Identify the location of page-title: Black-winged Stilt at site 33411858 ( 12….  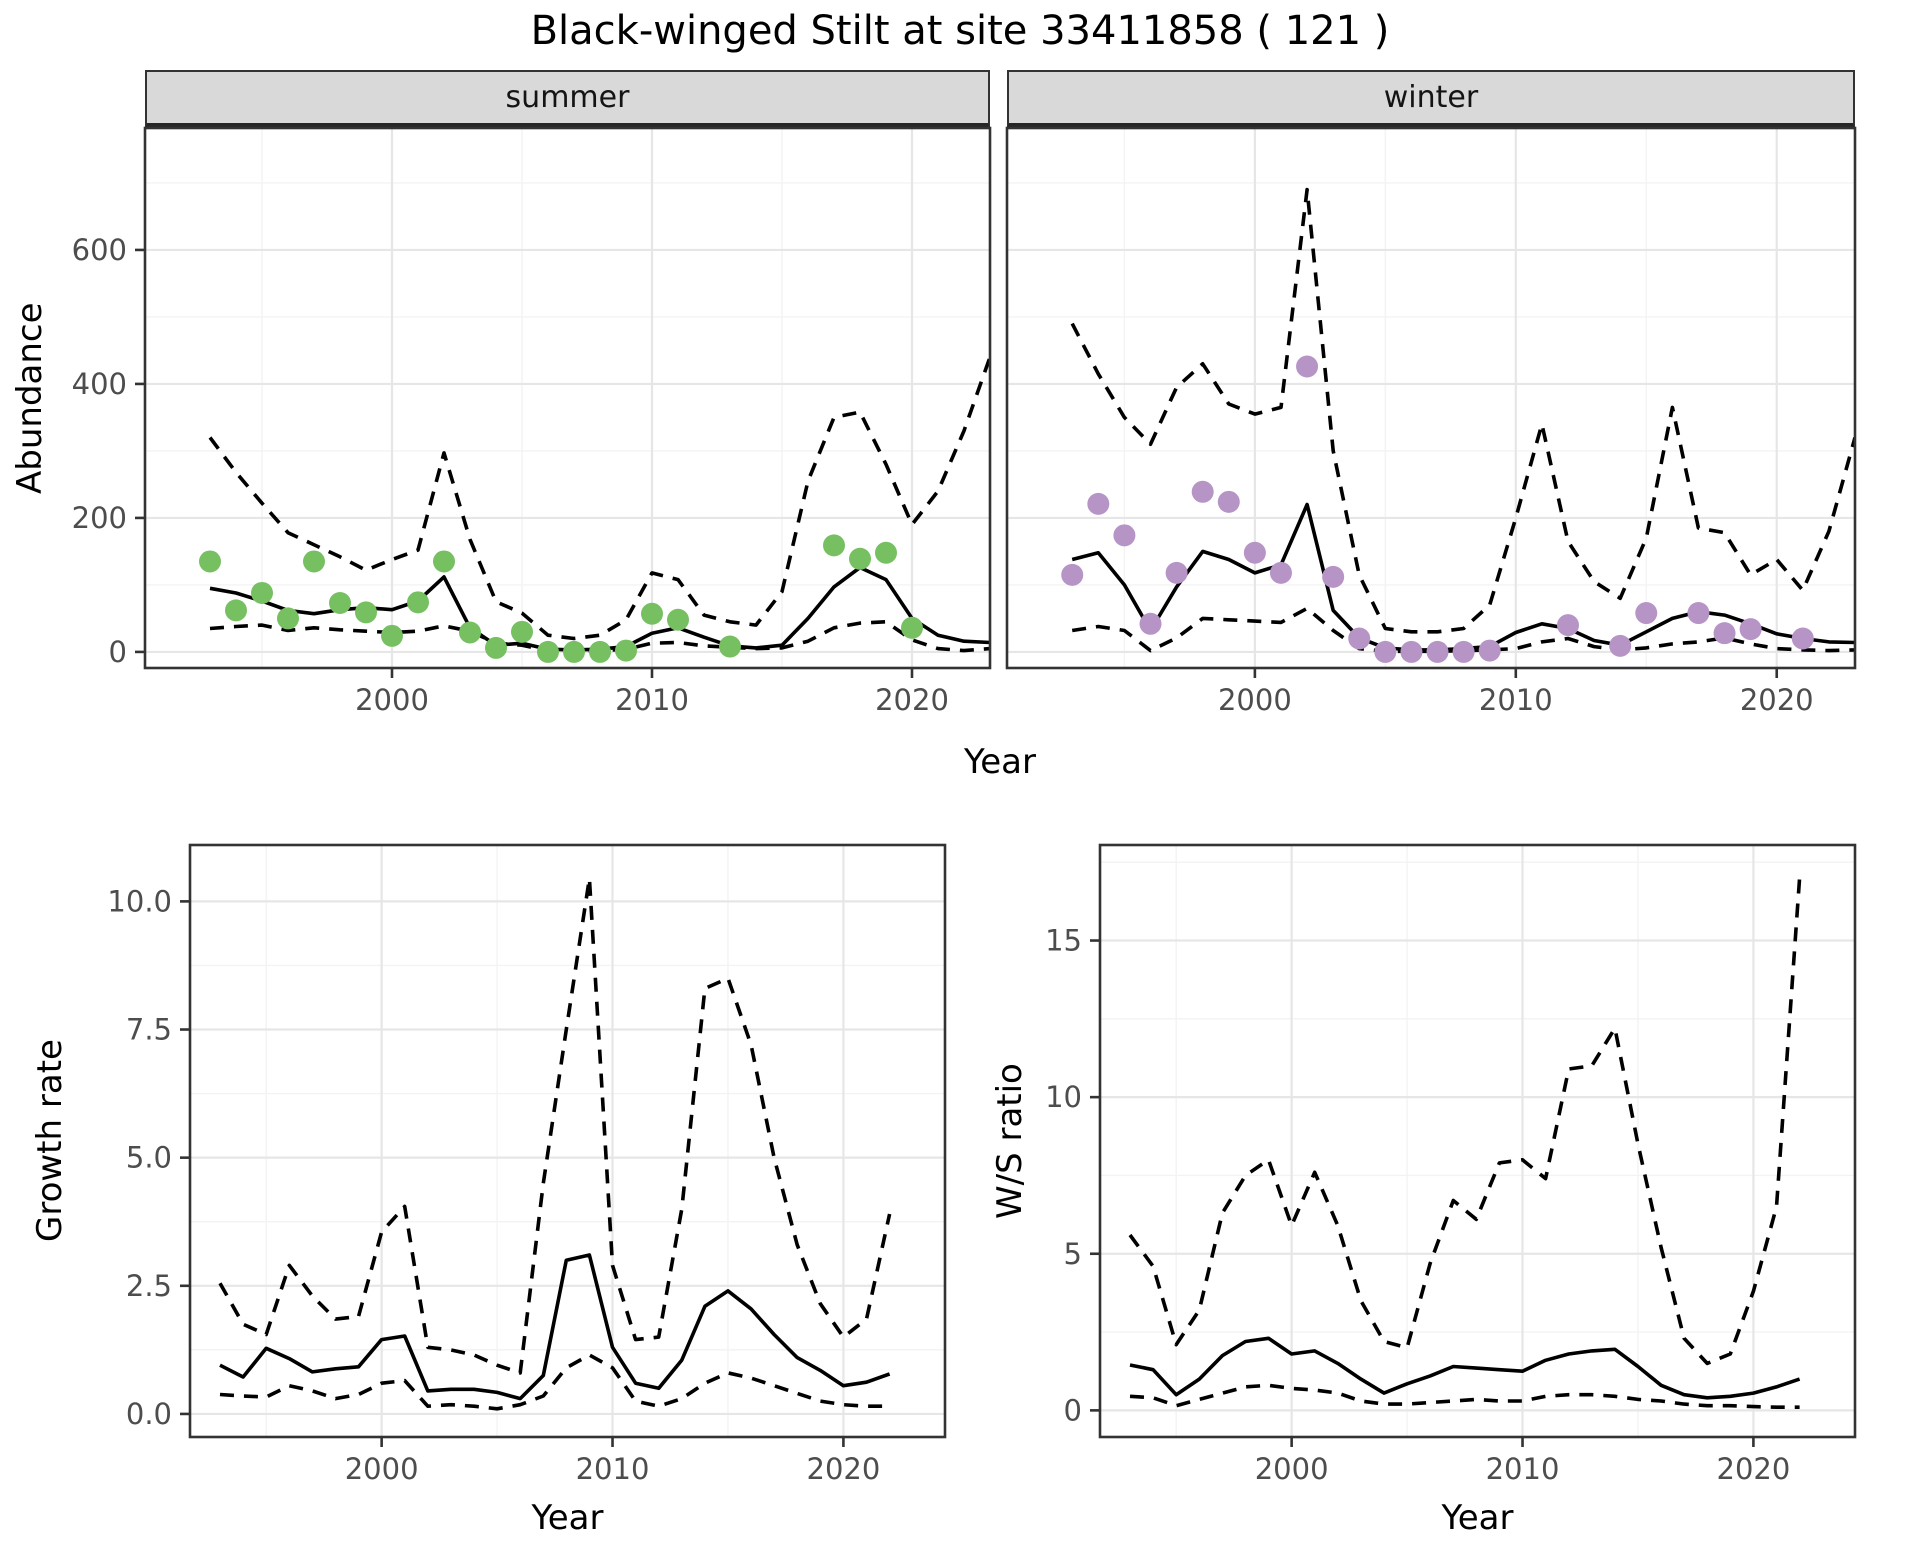
(960, 31).